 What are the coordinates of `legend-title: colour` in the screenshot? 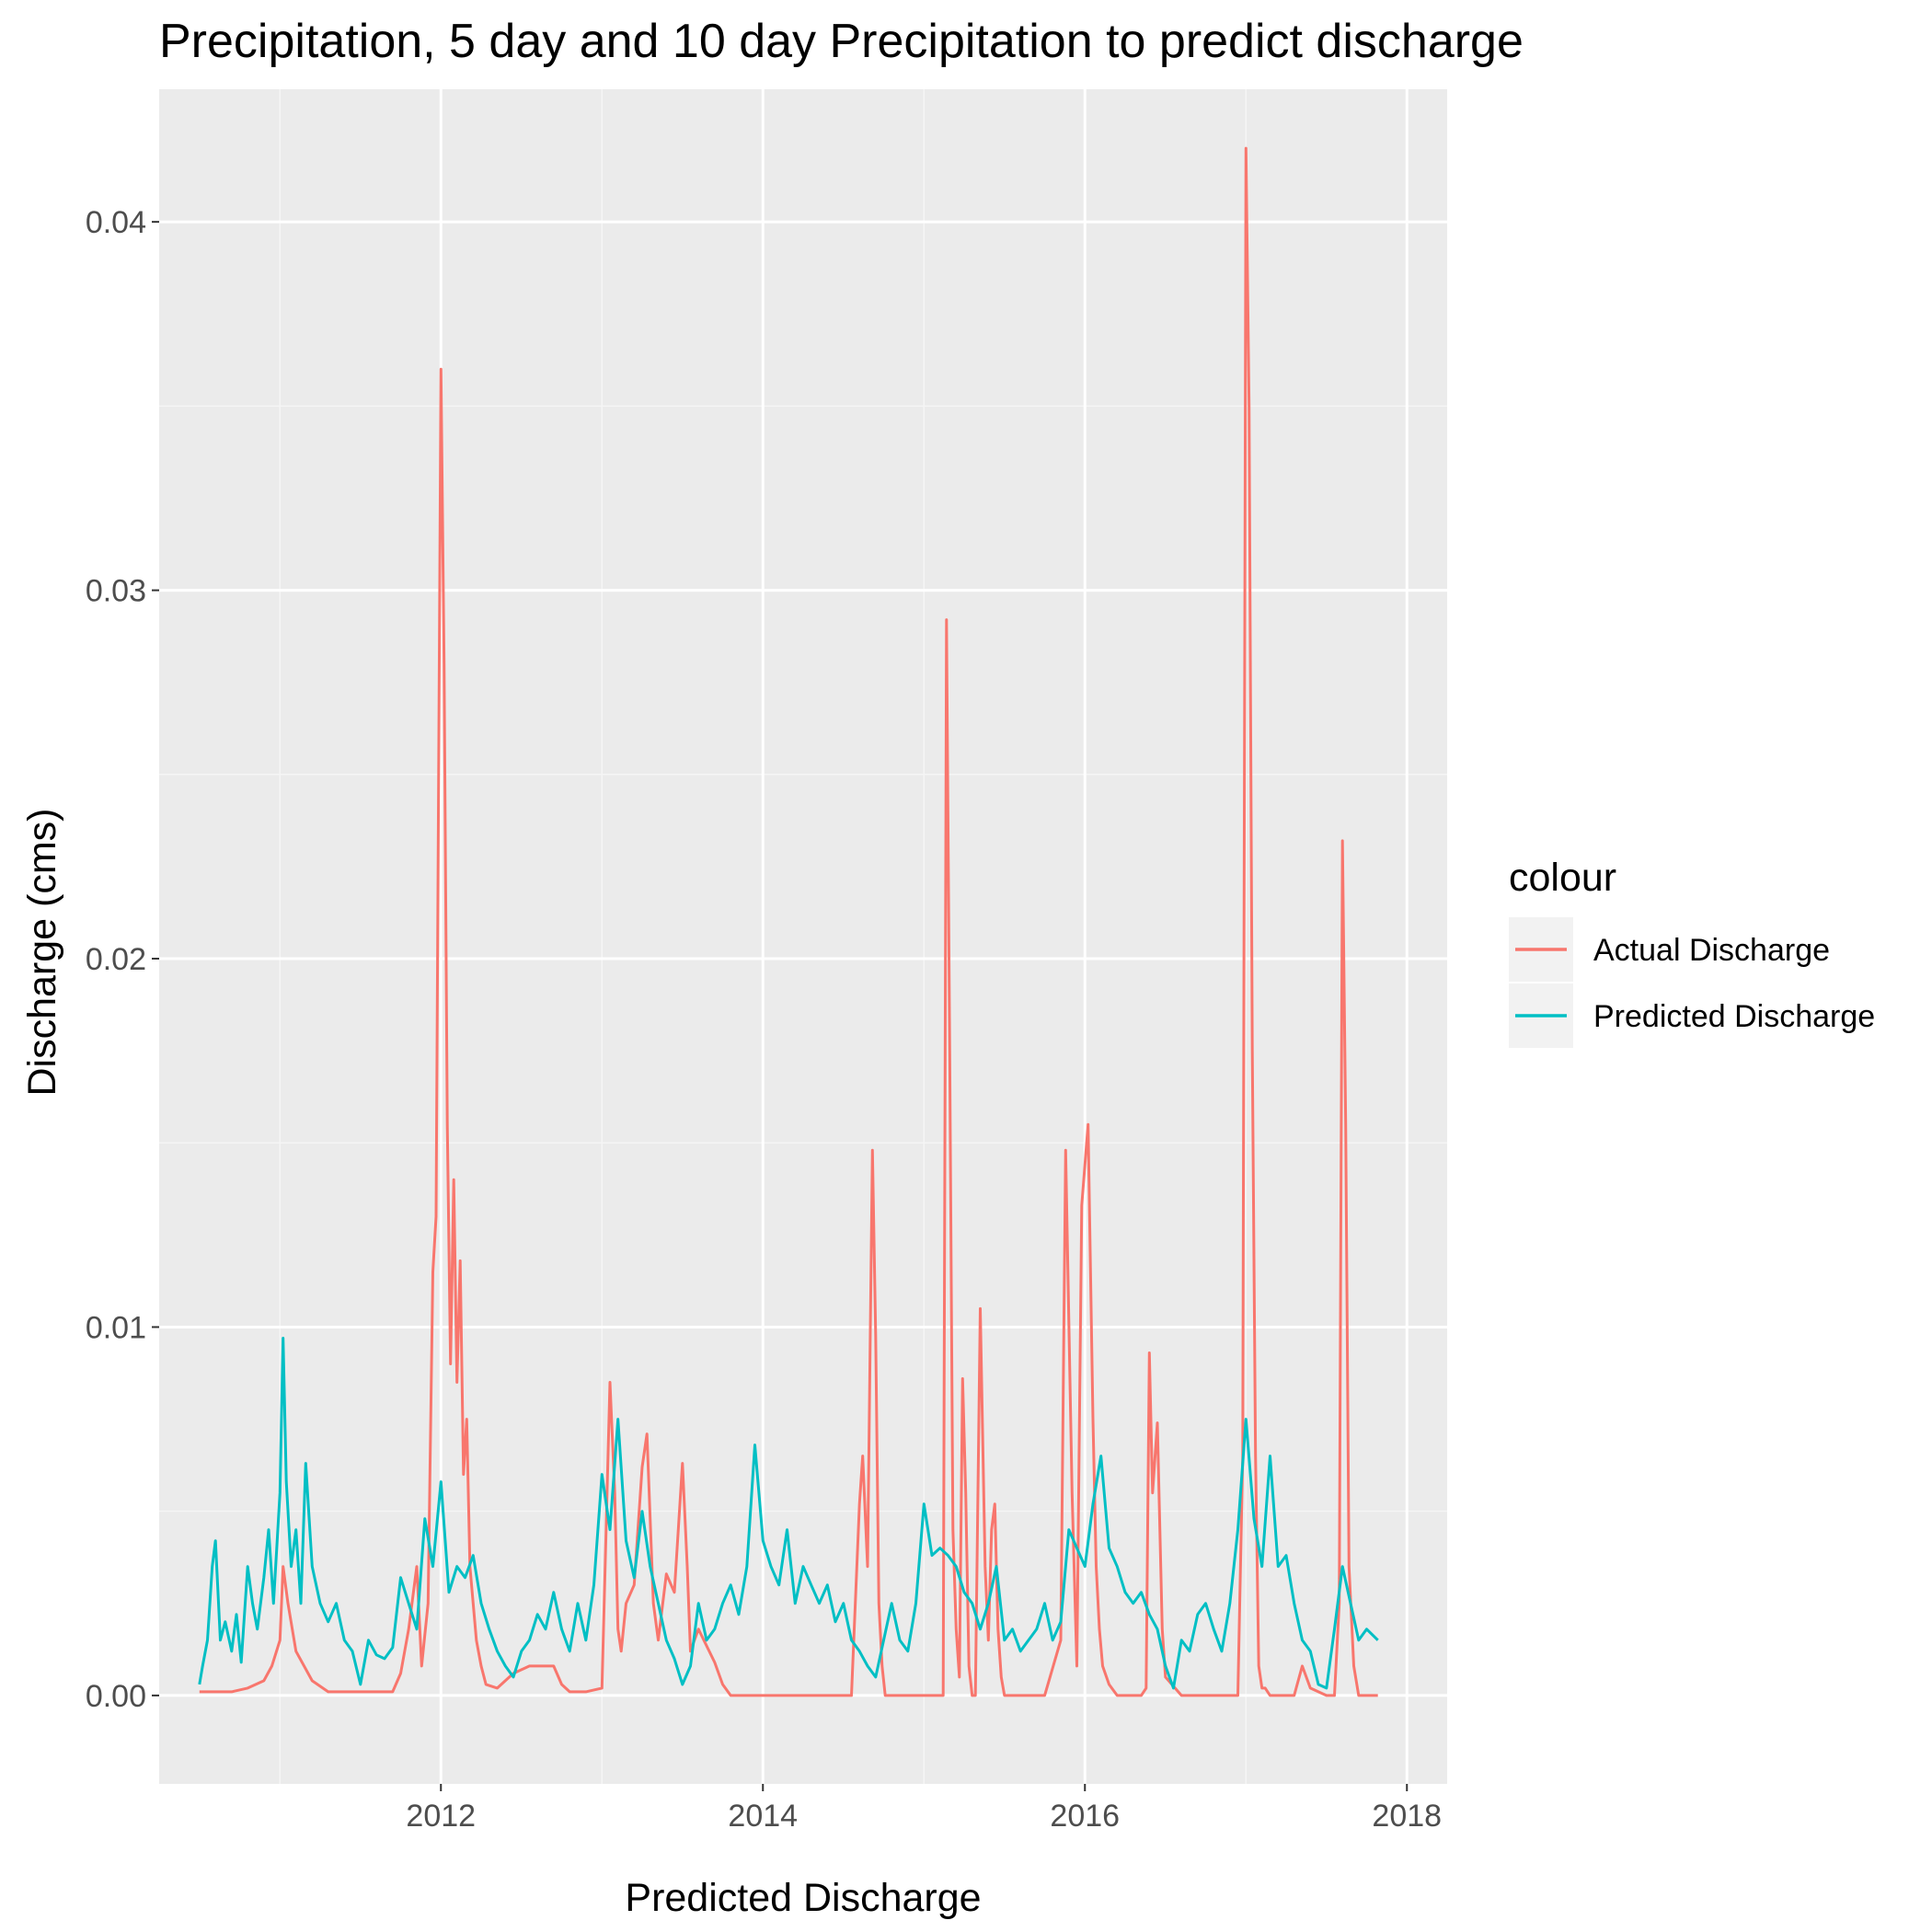 It's located at (1562, 878).